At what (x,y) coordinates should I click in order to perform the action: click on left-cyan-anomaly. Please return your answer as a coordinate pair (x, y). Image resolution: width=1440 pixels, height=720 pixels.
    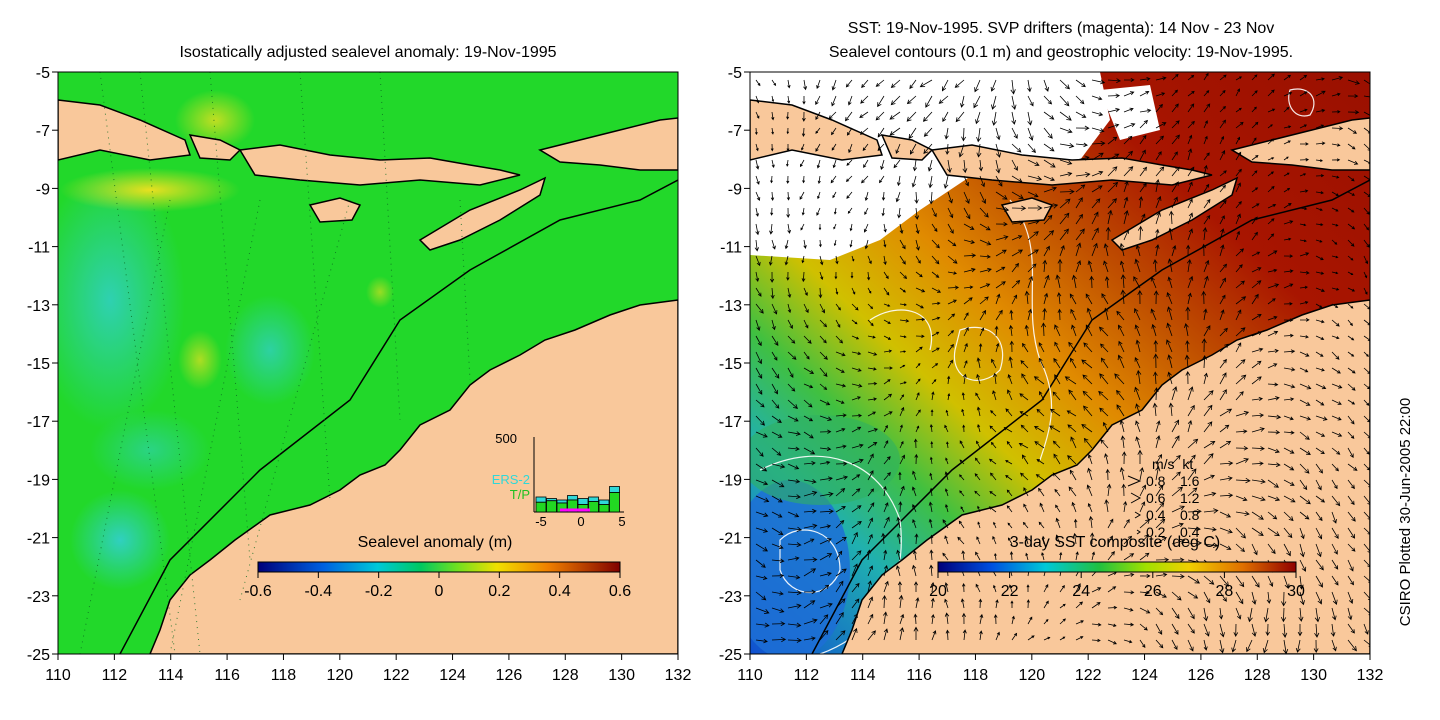
    Looking at the image, I should click on (120, 540).